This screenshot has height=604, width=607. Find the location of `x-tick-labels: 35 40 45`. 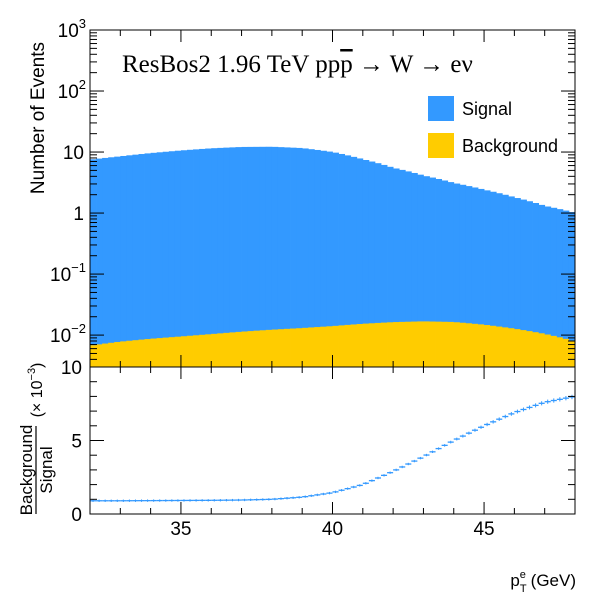

x-tick-labels: 35 40 45 is located at coordinates (332, 529).